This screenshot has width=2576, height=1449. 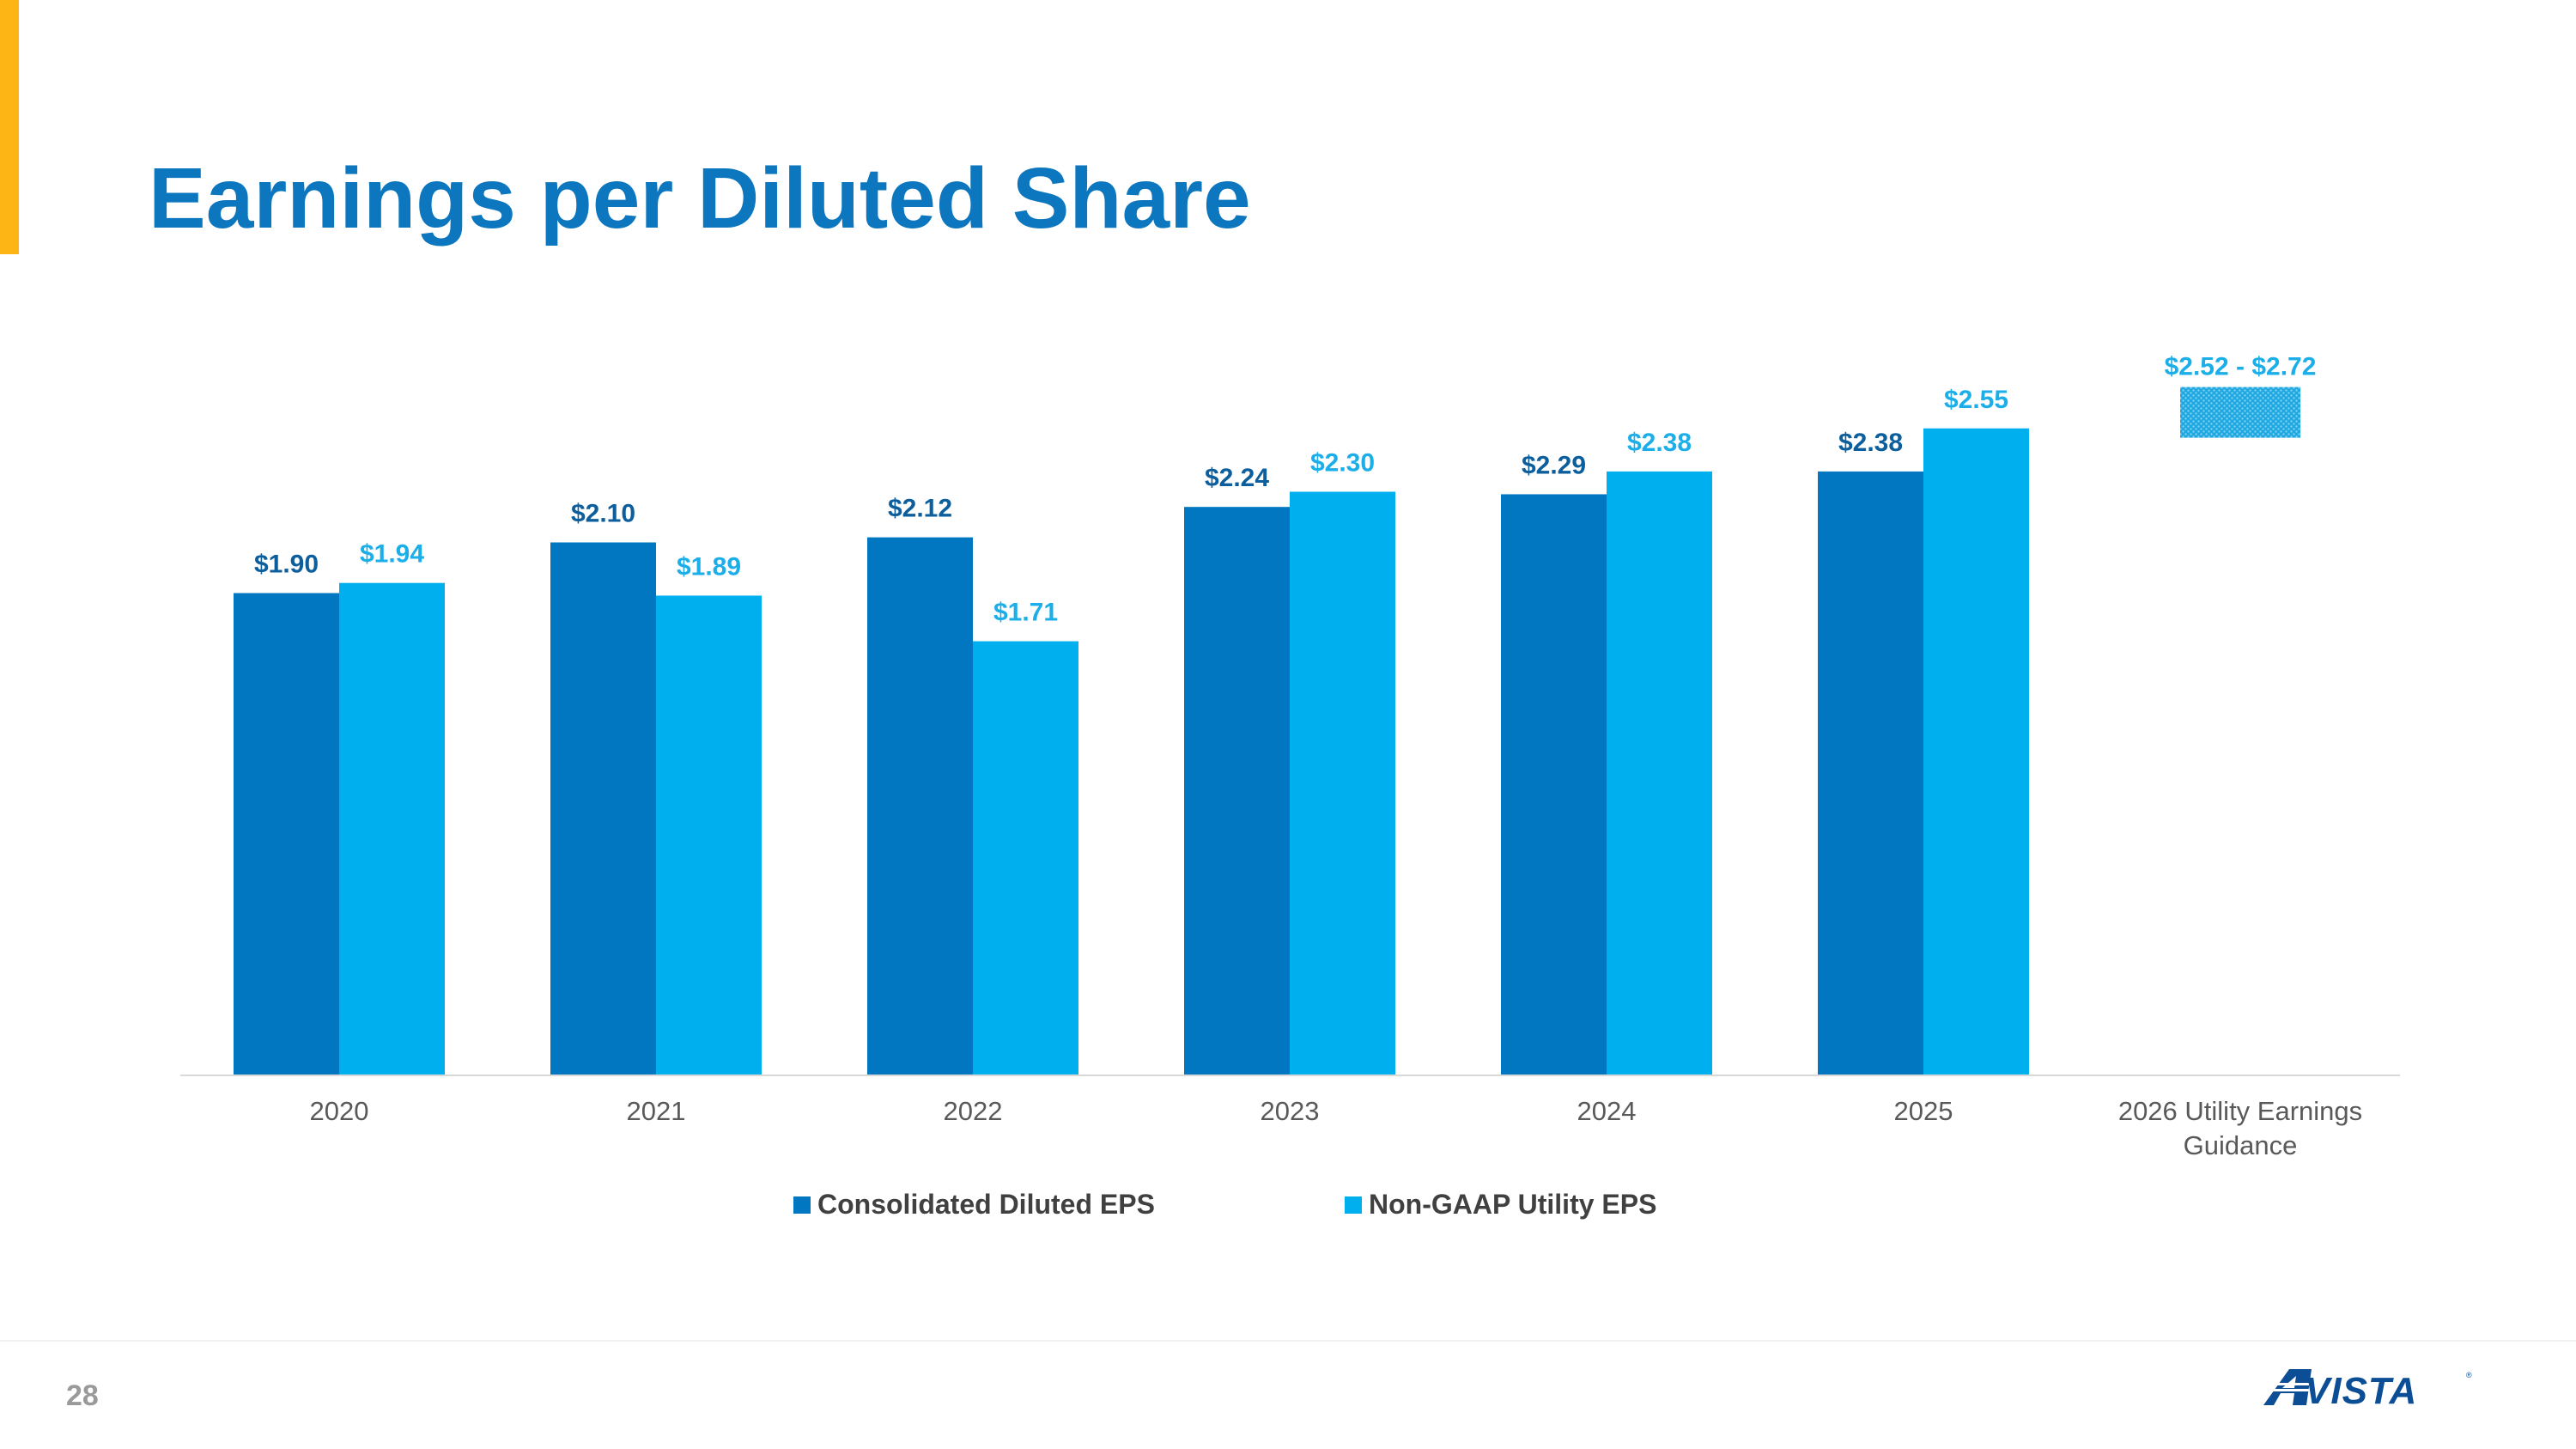 What do you see at coordinates (709, 835) in the screenshot?
I see `bar-utility-2021` at bounding box center [709, 835].